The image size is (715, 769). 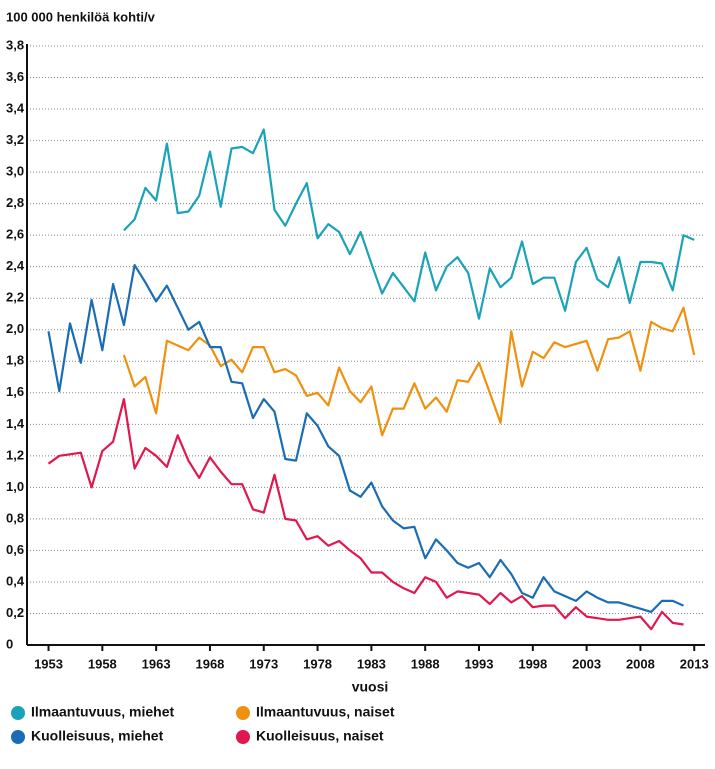 What do you see at coordinates (15, 517) in the screenshot?
I see `y-tick-label: 0,8` at bounding box center [15, 517].